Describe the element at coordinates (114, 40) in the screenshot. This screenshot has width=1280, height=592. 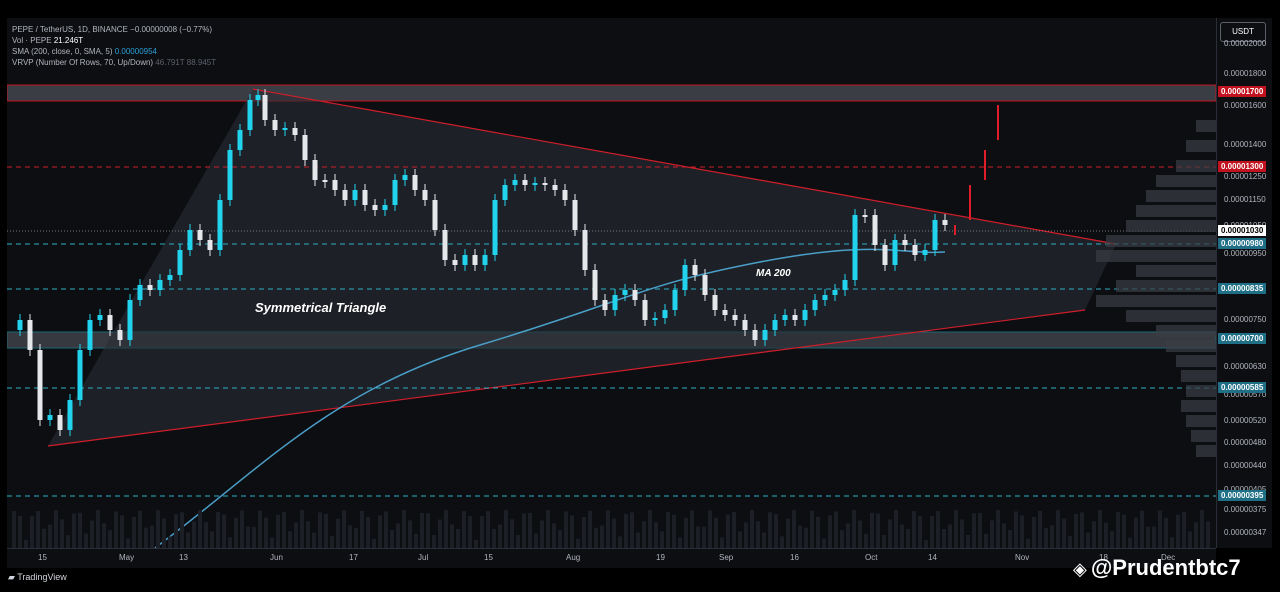
I see `legend-volume-row: Vol · PEPE 21.246T` at that location.